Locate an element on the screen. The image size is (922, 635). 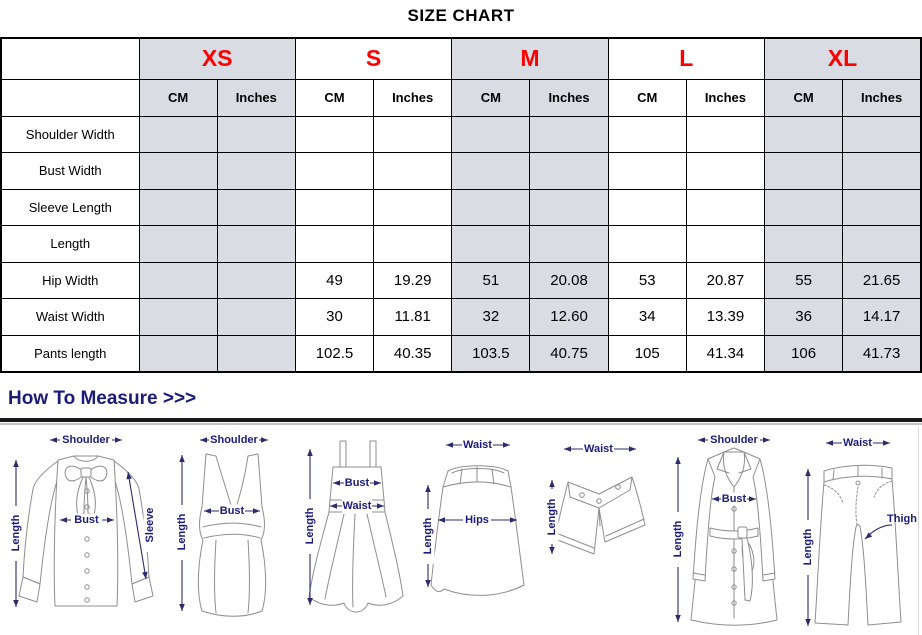
measure-label-sleeve: Sleeve is located at coordinates (150, 525).